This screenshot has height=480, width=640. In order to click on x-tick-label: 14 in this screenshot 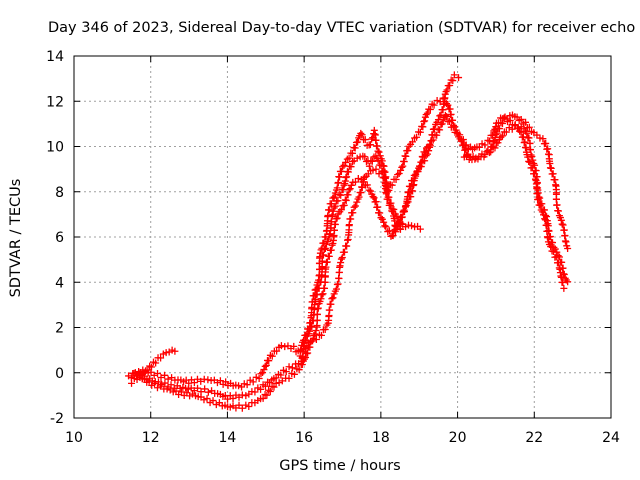, I will do `click(228, 438)`.